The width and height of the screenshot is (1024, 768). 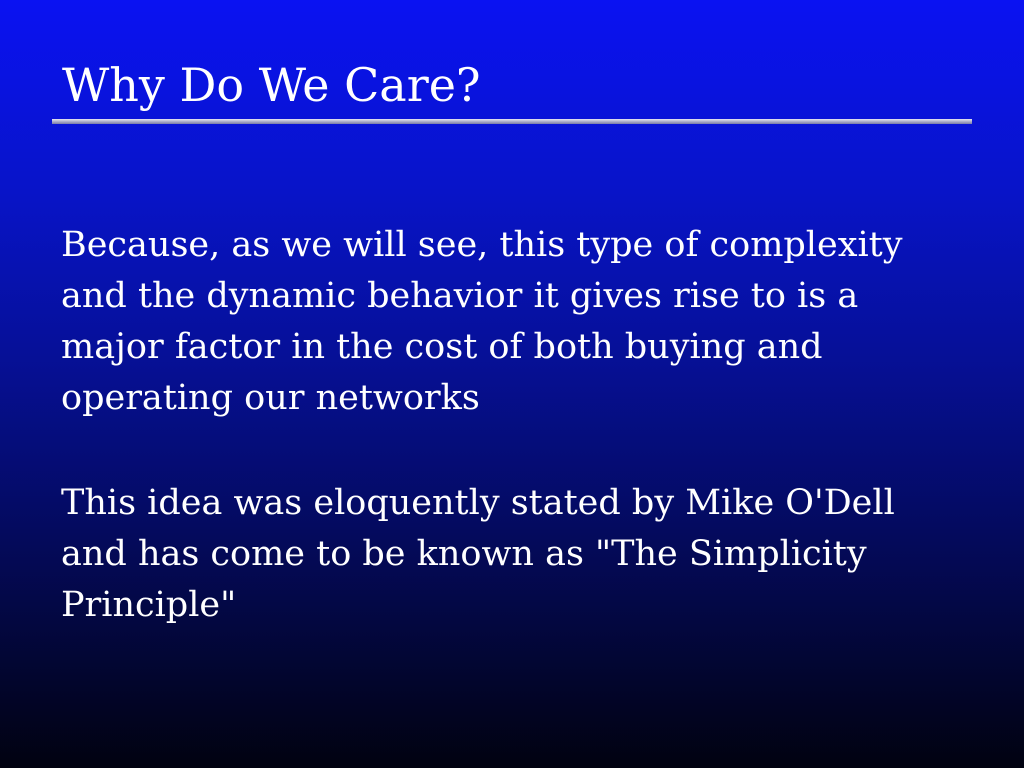 What do you see at coordinates (512, 121) in the screenshot?
I see `title-divider` at bounding box center [512, 121].